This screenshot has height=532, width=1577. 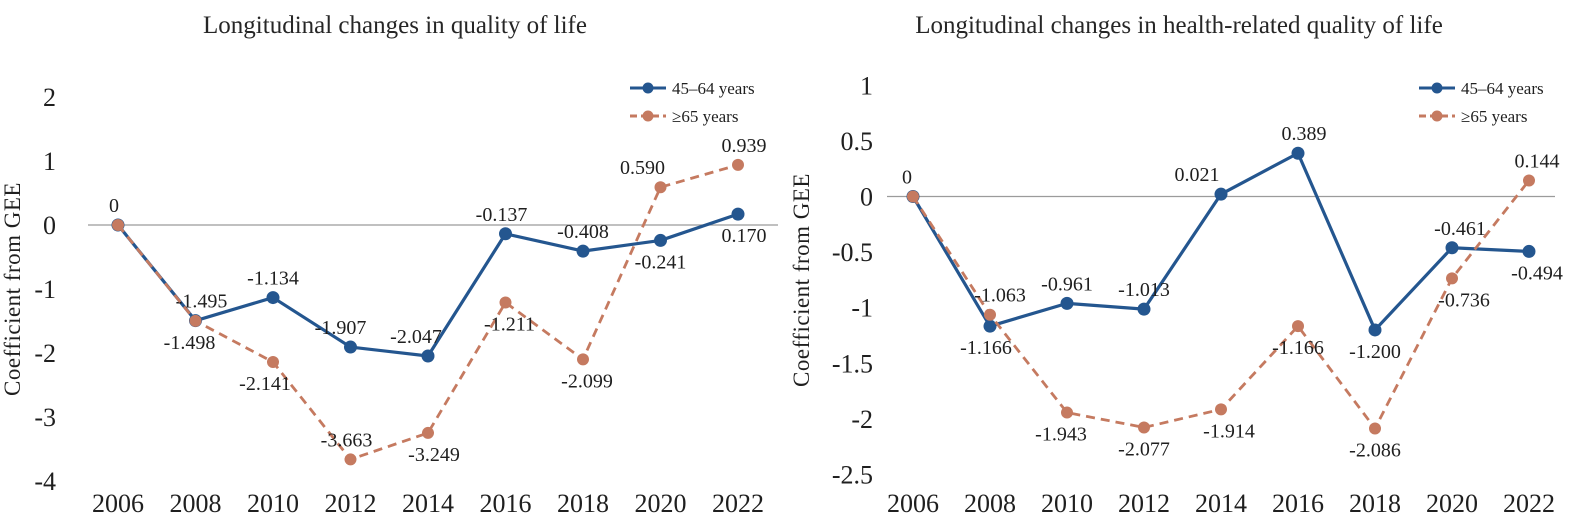 I want to click on data-point-label-45-64-years: -1.200, so click(x=1375, y=352).